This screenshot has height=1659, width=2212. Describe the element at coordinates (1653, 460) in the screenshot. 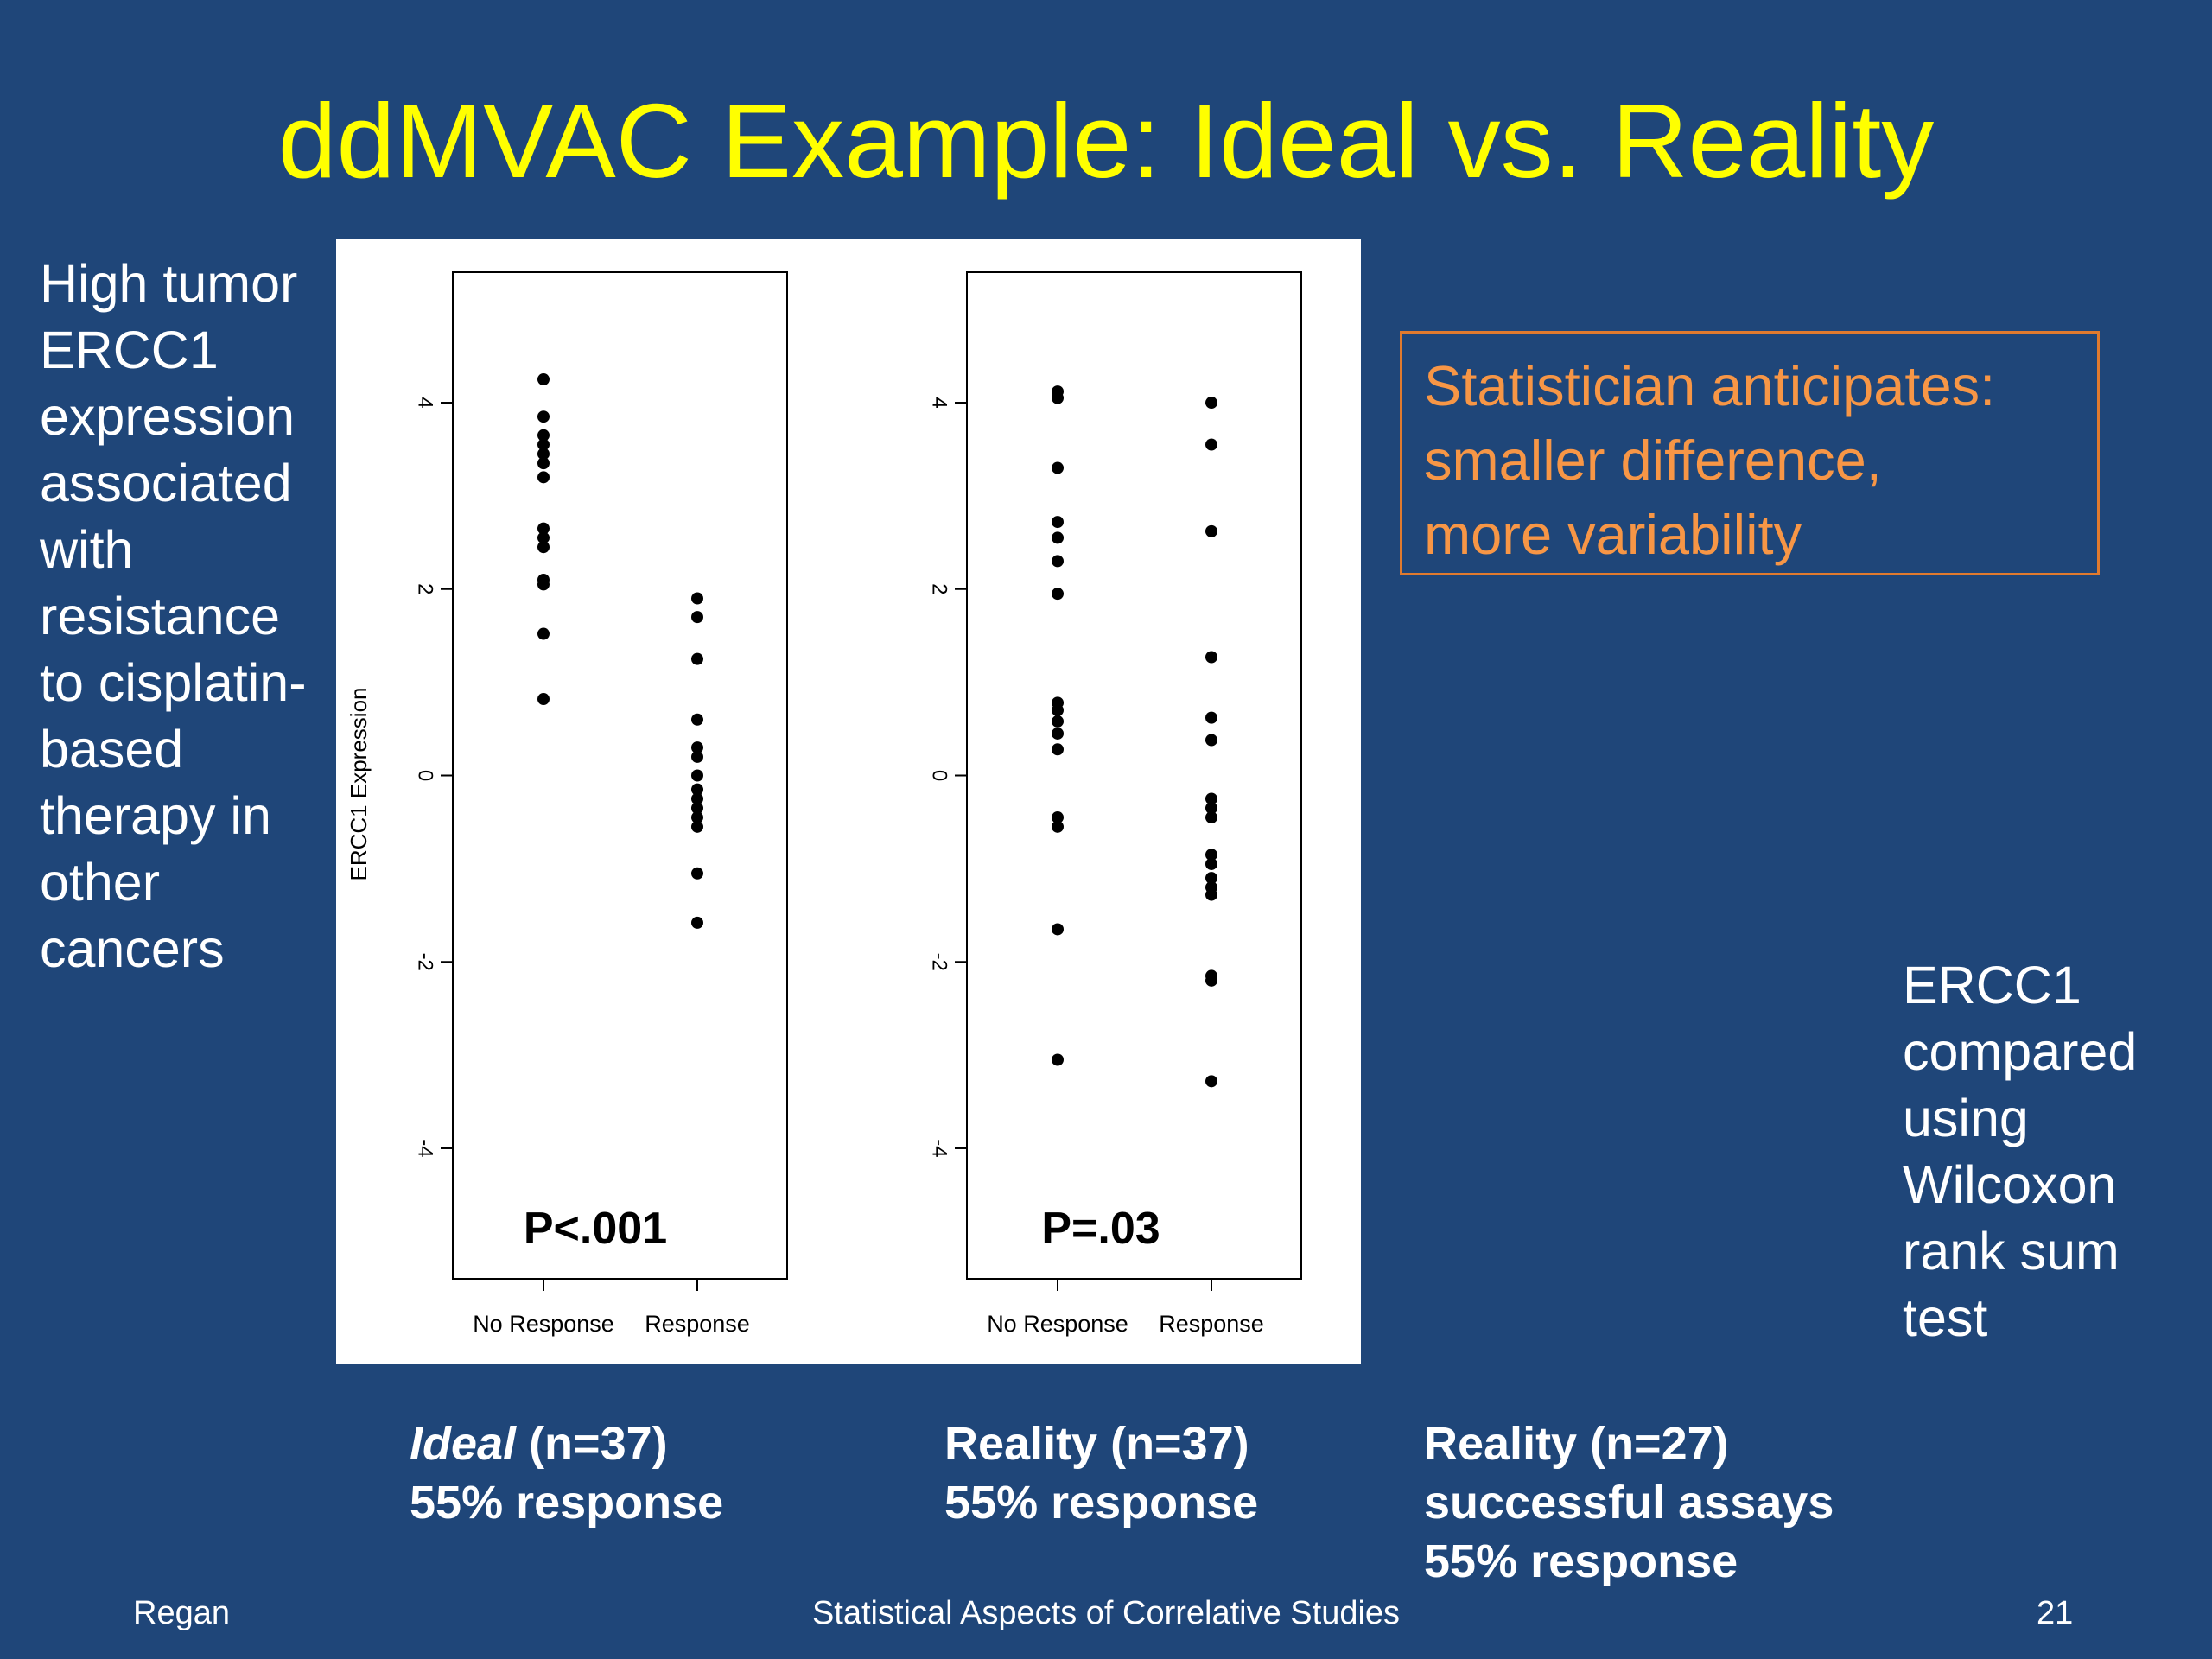

I see `callout-line: smaller difference,` at that location.